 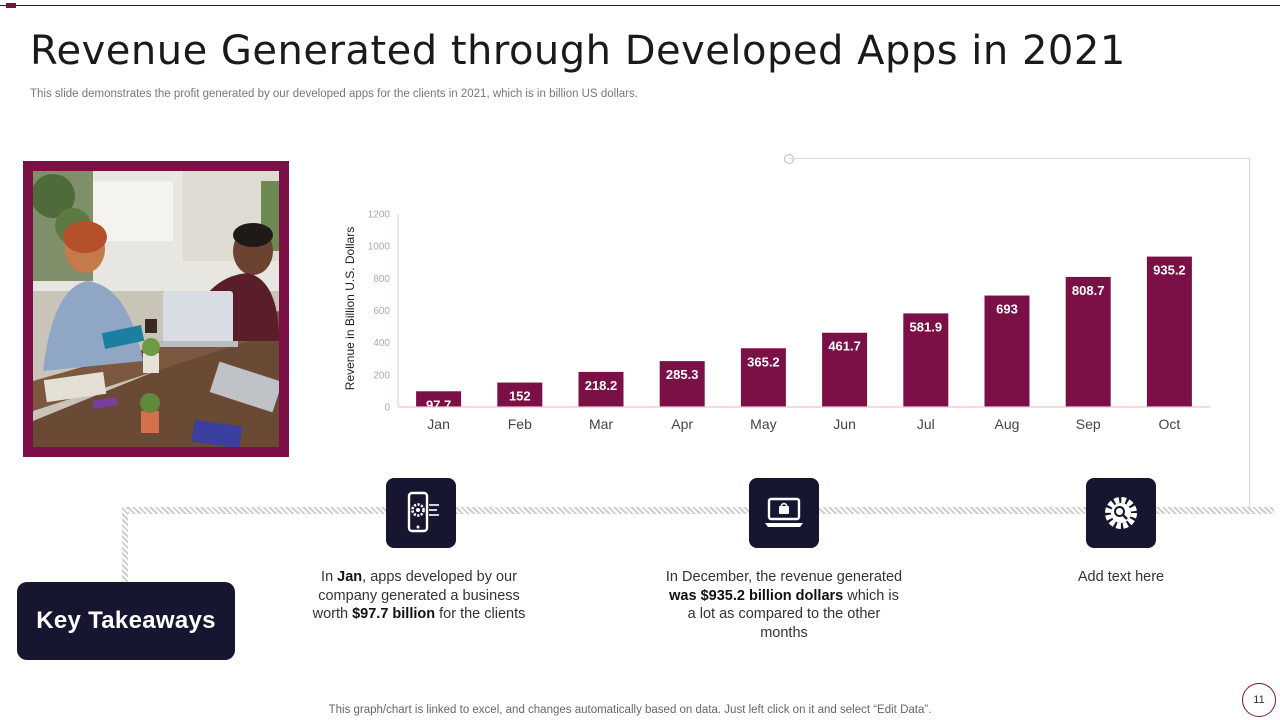 I want to click on x-tick-label: Mar, so click(x=601, y=424).